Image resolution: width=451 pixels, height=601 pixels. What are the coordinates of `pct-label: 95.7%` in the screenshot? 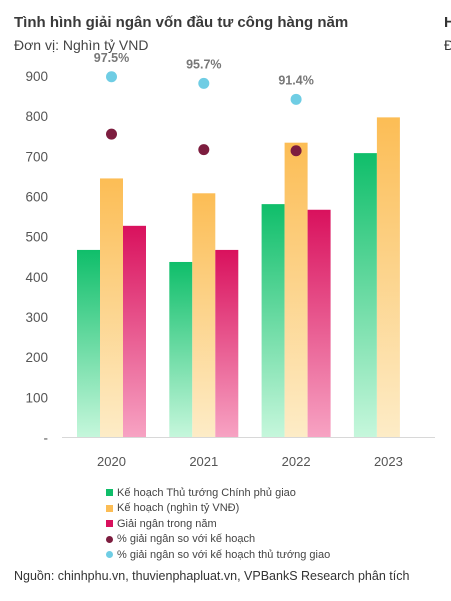 It's located at (203, 64).